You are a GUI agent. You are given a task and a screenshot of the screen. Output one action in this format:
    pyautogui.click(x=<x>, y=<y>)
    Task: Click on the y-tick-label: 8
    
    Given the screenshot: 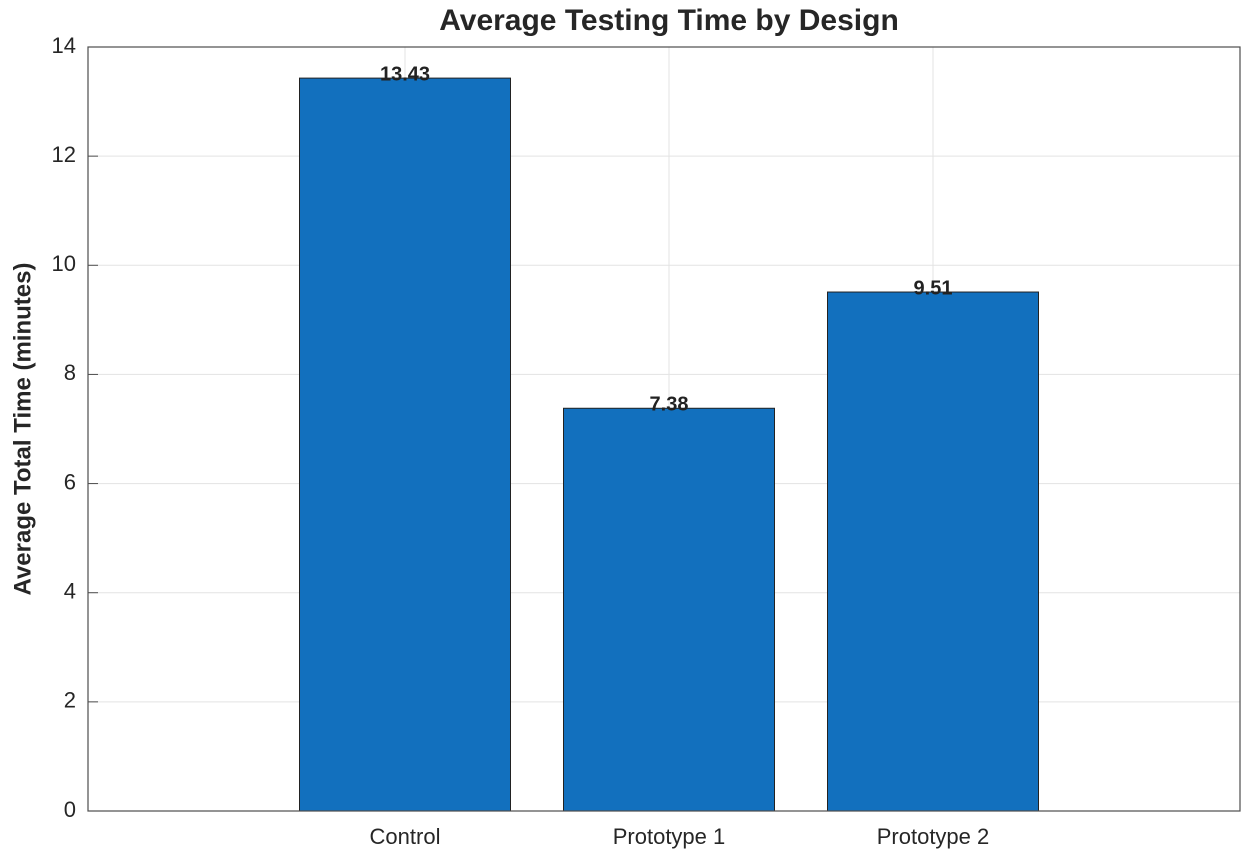 What is the action you would take?
    pyautogui.click(x=70, y=372)
    